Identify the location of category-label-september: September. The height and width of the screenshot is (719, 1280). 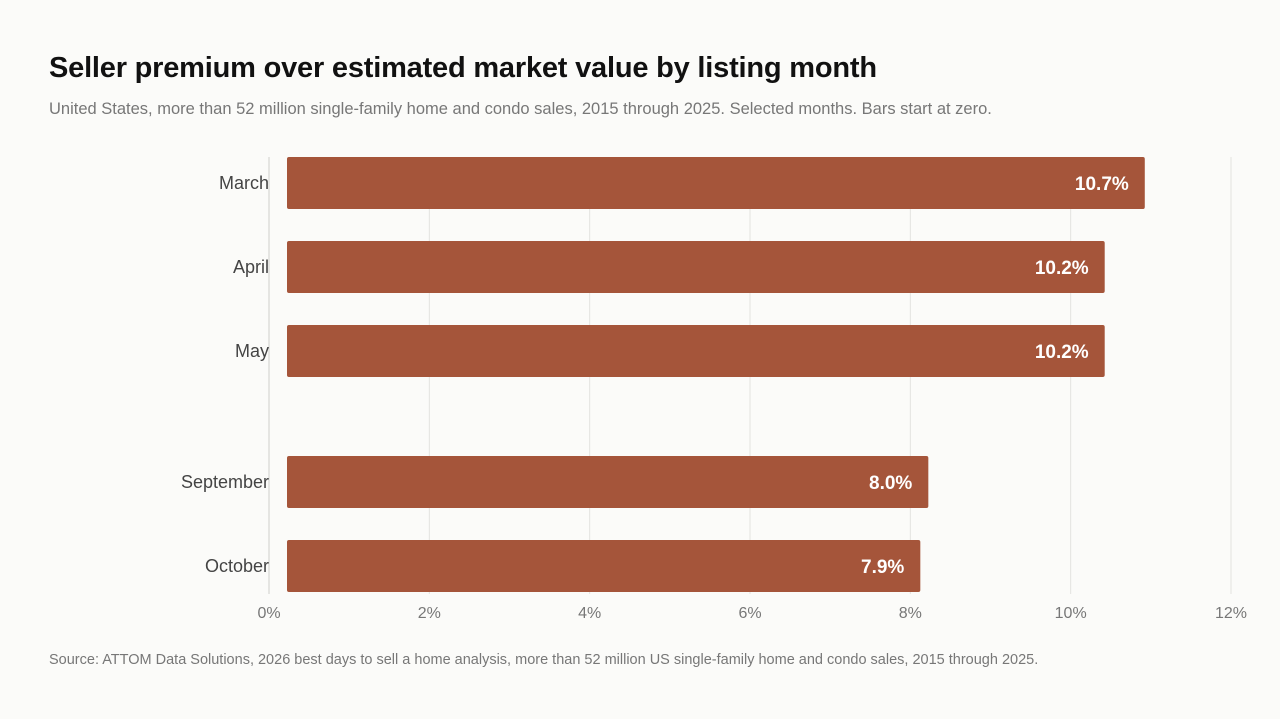
(225, 482).